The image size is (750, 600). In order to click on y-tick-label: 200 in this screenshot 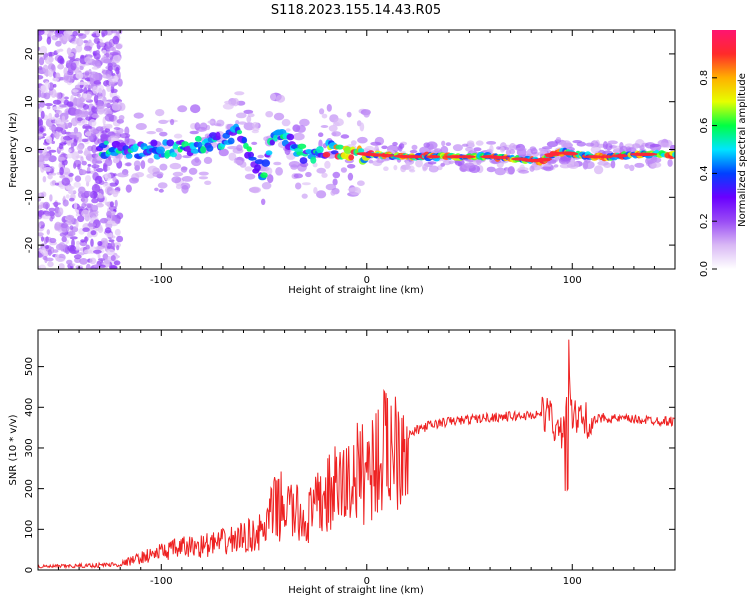, I will do `click(29, 488)`.